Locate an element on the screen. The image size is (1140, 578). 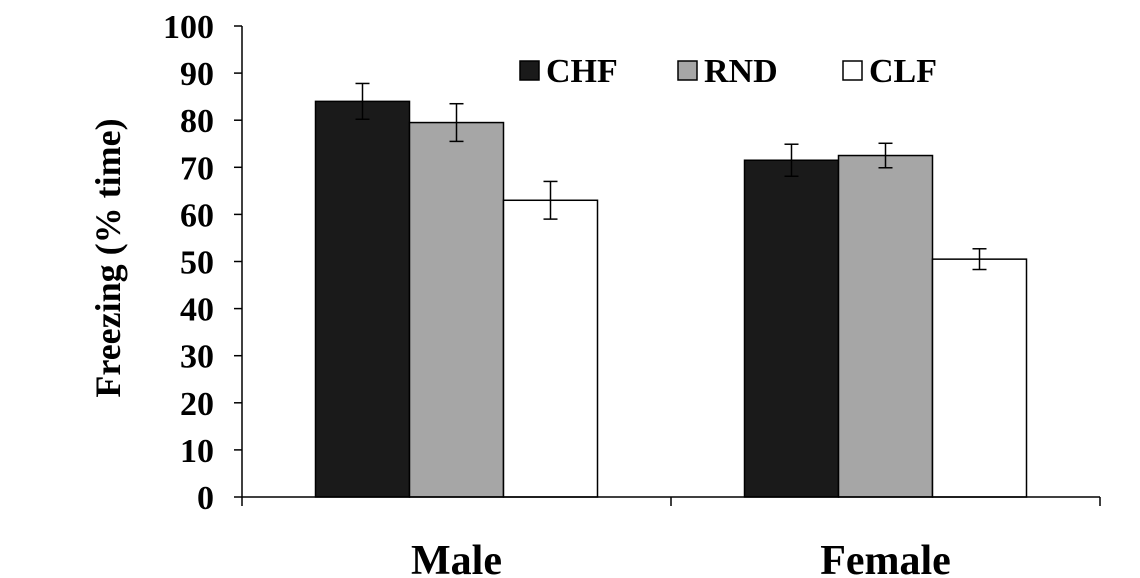
y-tick-label: 70 is located at coordinates (197, 168).